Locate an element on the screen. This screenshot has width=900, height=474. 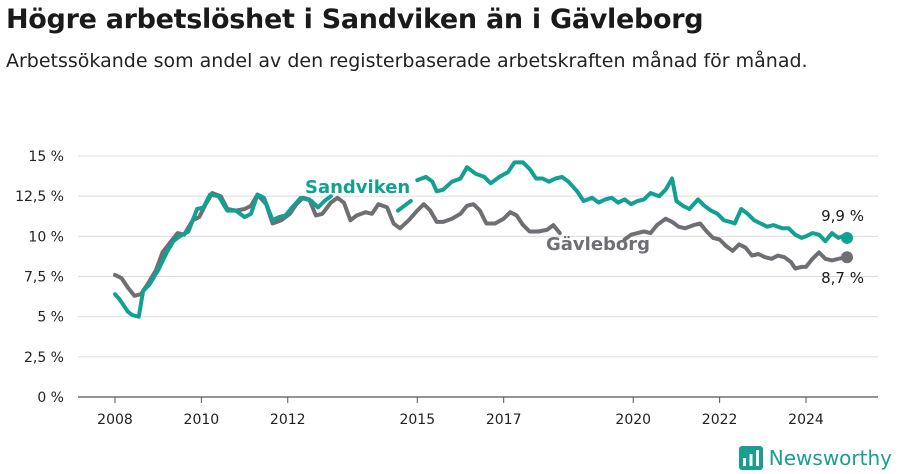
y-tick-label: 7,5 % is located at coordinates (44, 278).